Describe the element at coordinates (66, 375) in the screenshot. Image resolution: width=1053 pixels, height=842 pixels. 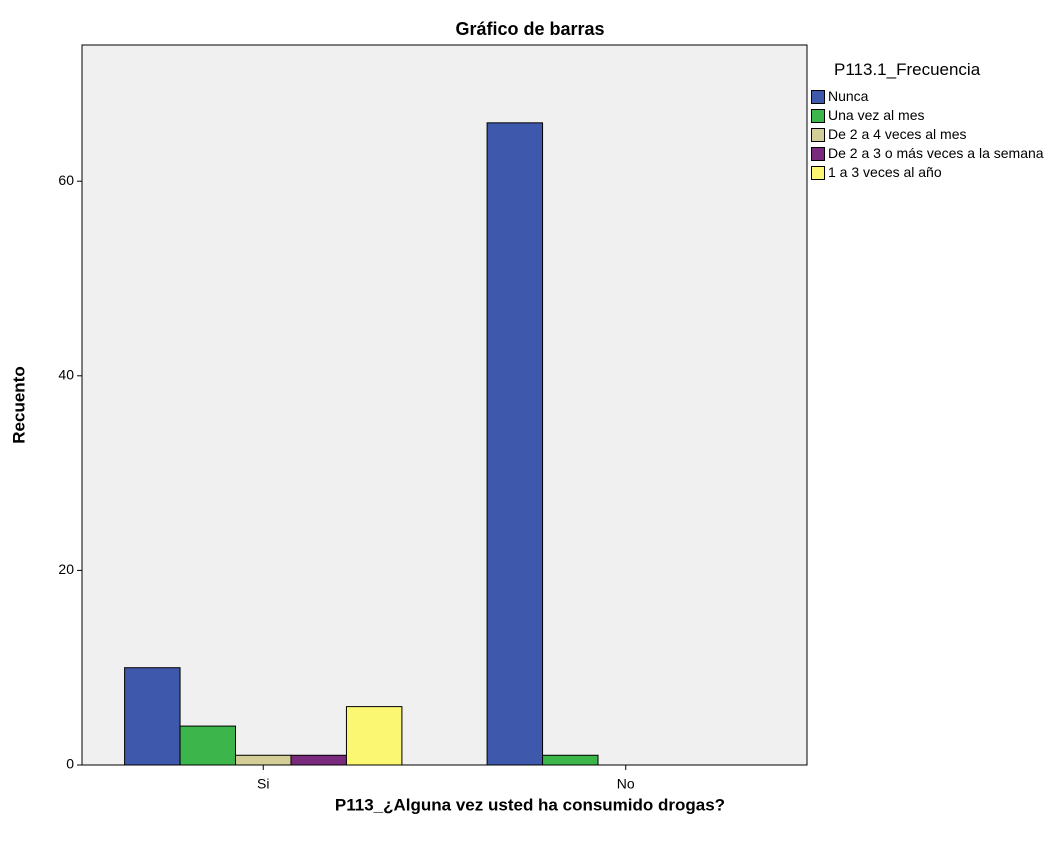
I see `y-tick-label: 40` at that location.